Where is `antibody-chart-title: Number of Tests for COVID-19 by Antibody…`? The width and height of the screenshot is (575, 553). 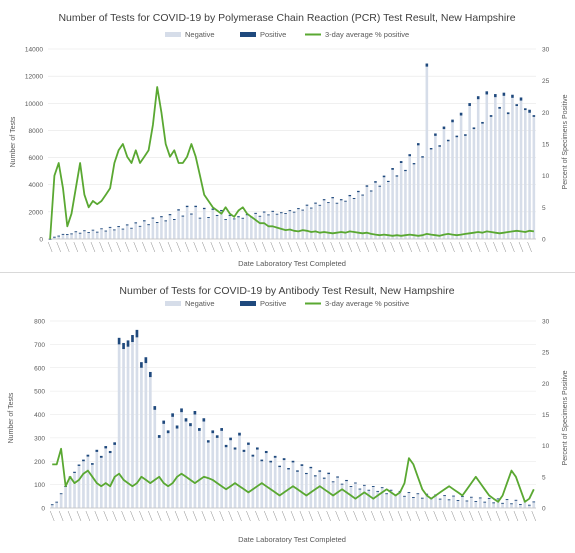 antibody-chart-title: Number of Tests for COVID-19 by Antibody… is located at coordinates (286, 291).